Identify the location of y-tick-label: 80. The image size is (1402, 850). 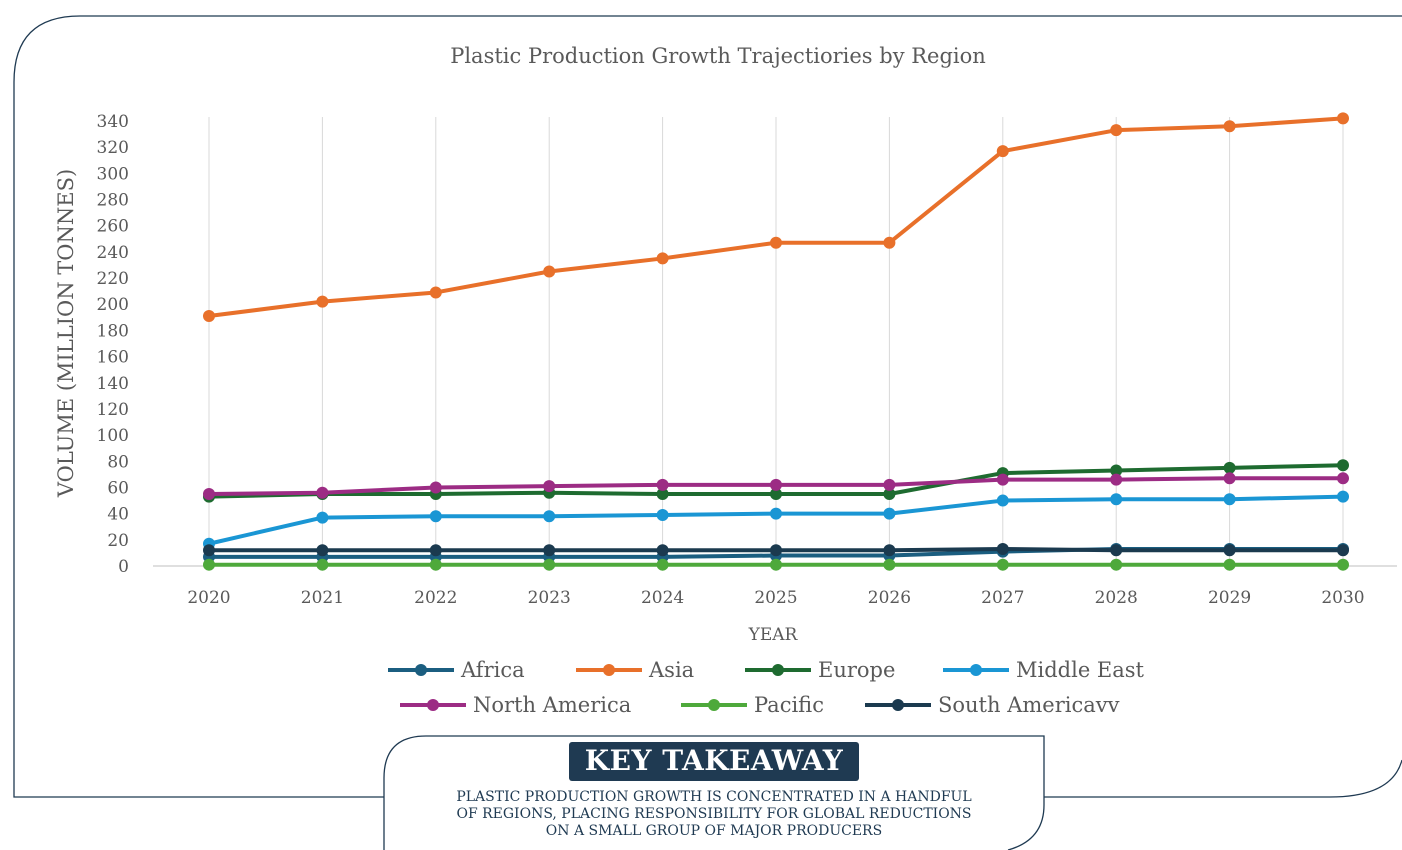
(118, 462).